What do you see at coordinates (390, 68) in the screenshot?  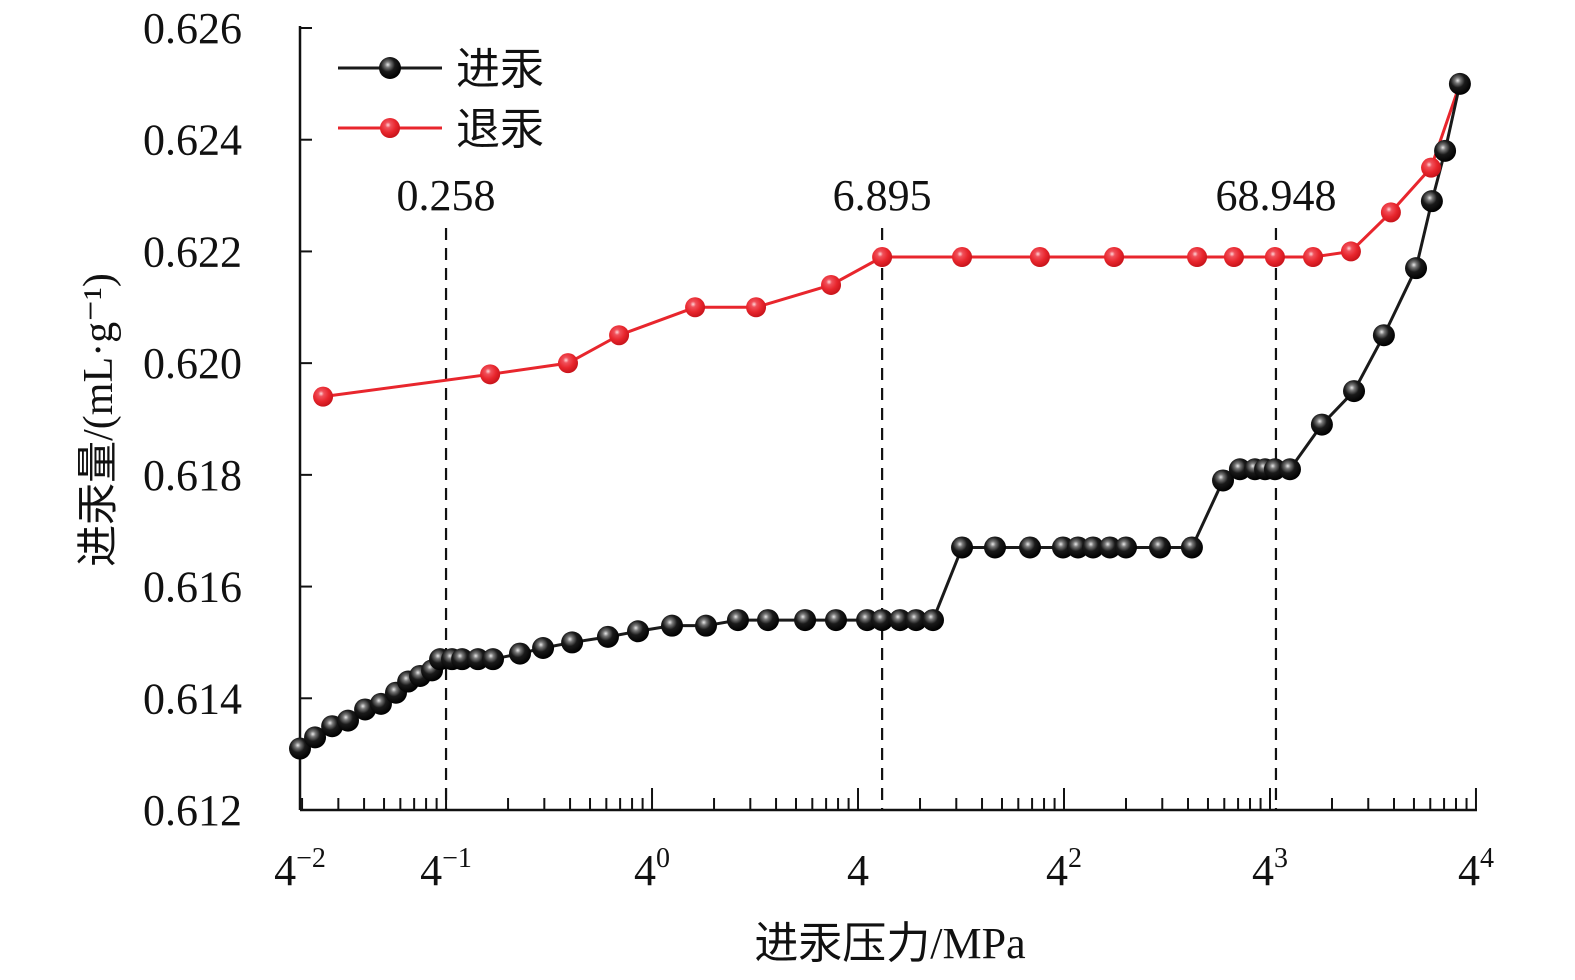 I see `legend-marker-intrusion` at bounding box center [390, 68].